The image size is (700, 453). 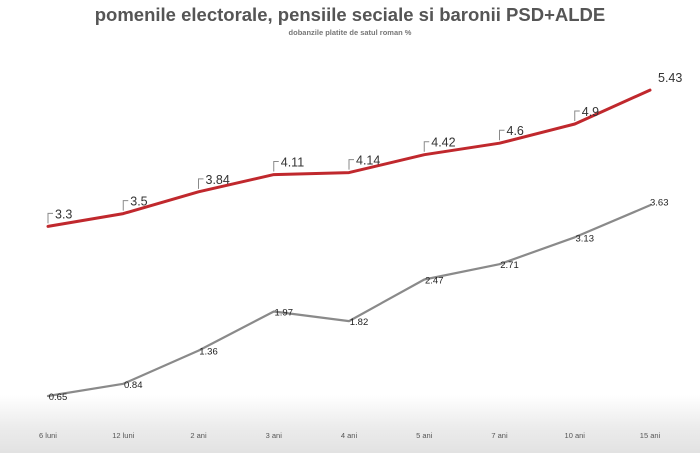 I want to click on data-label: 4.11, so click(x=292, y=163).